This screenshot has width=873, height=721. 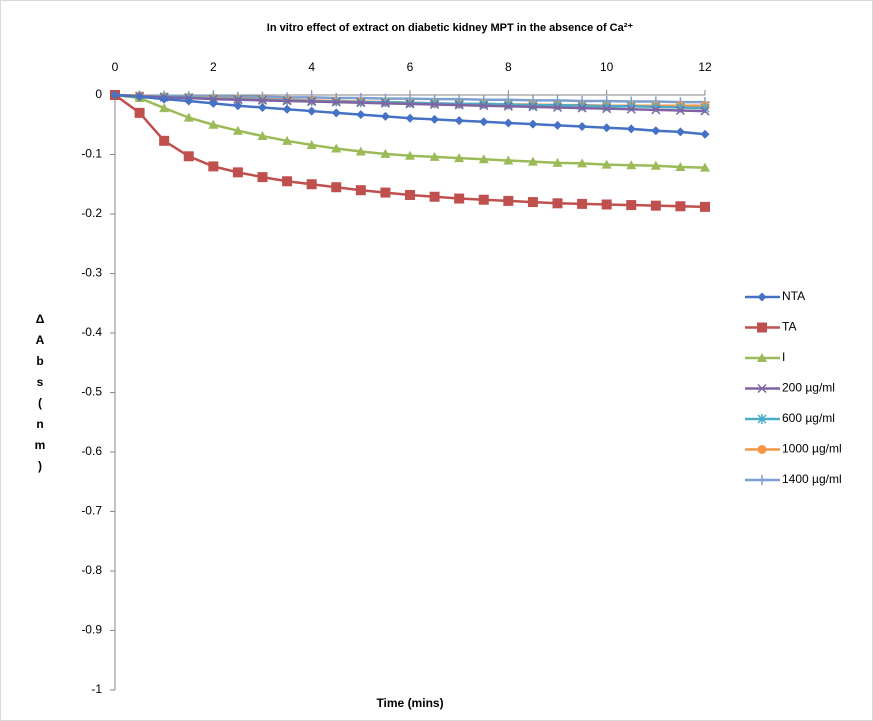 What do you see at coordinates (96, 689) in the screenshot?
I see `y-tick-label: -1` at bounding box center [96, 689].